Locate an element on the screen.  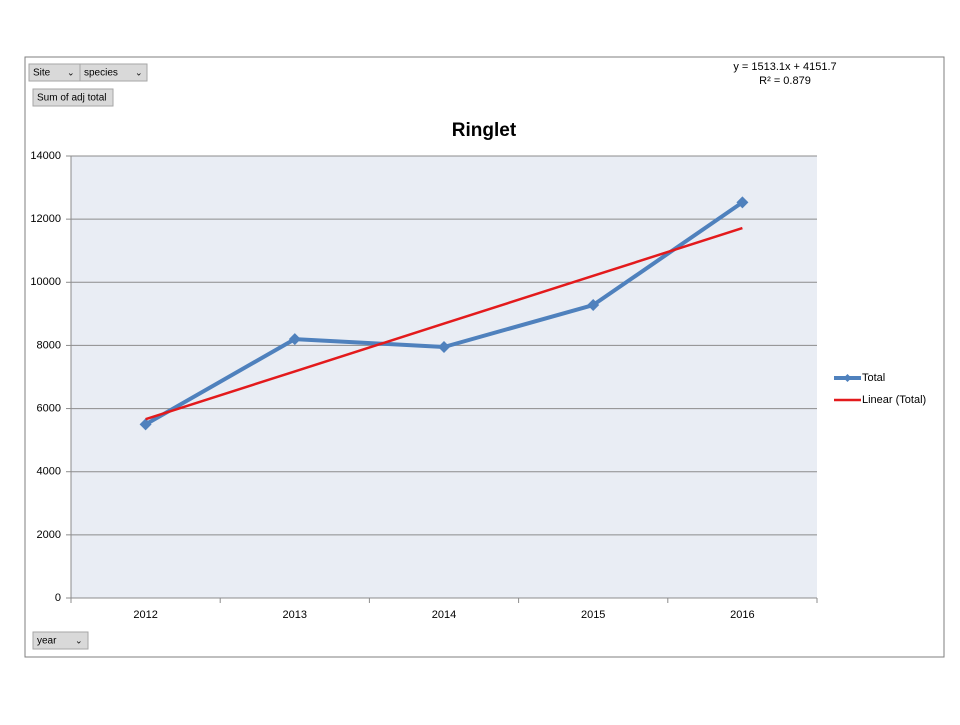
x-tick-label: 2013 is located at coordinates (295, 615).